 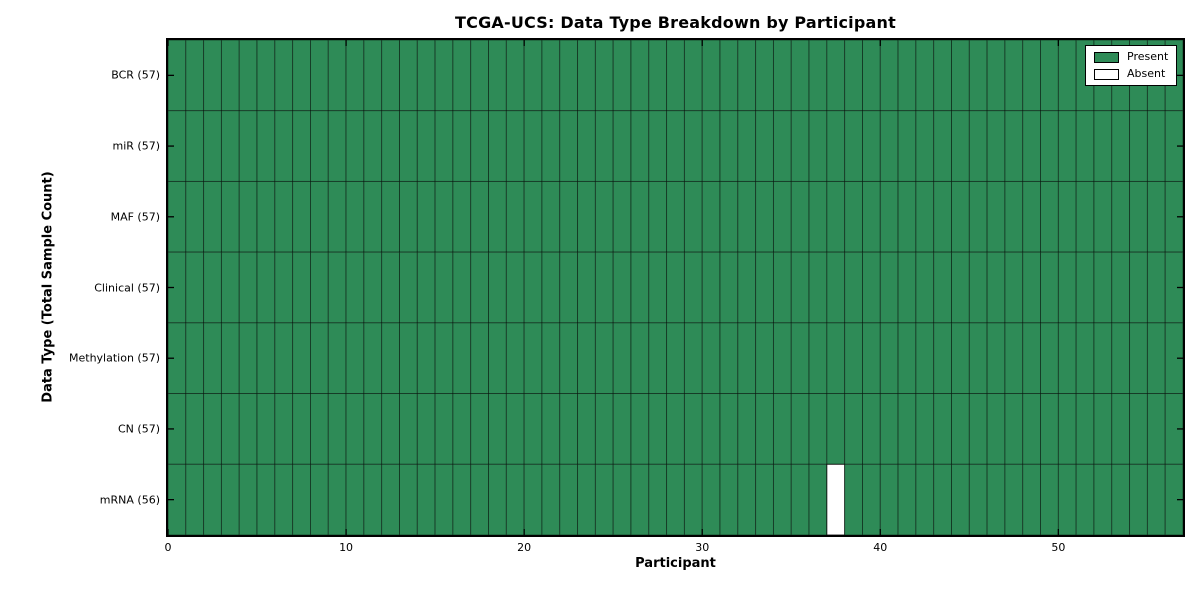 I want to click on y-tick-label: miR (57), so click(x=136, y=146).